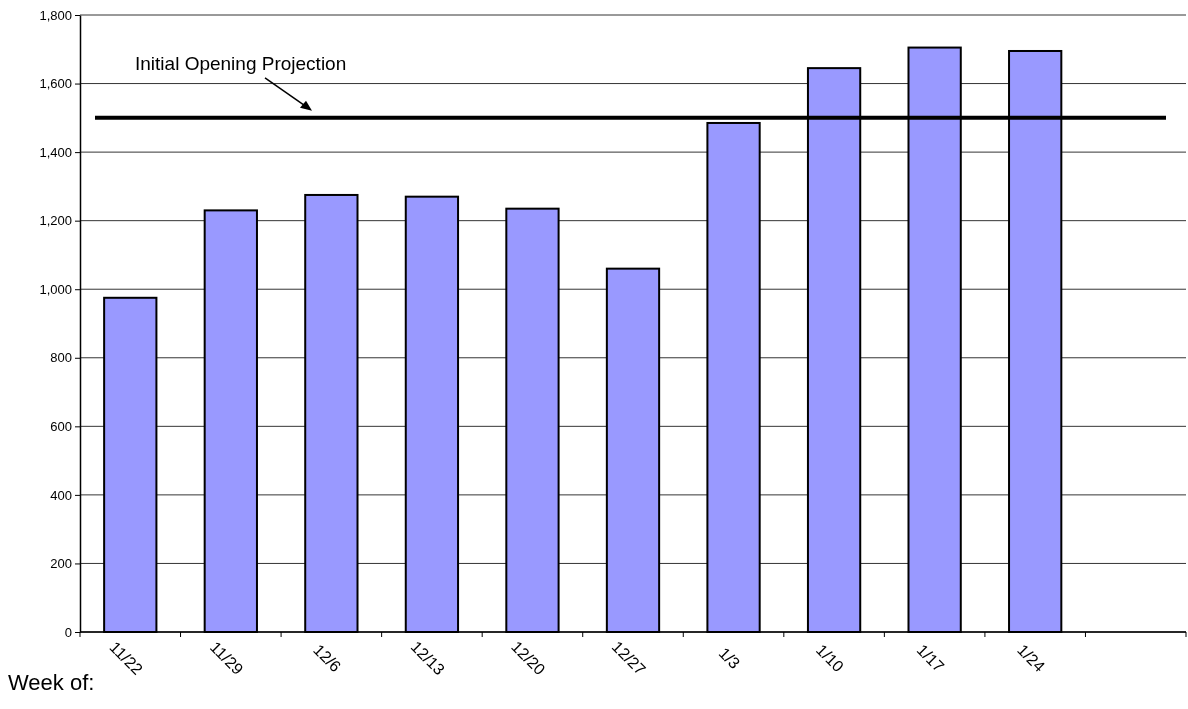 The height and width of the screenshot is (709, 1188). What do you see at coordinates (930, 658) in the screenshot?
I see `x-tick-label: 1/17` at bounding box center [930, 658].